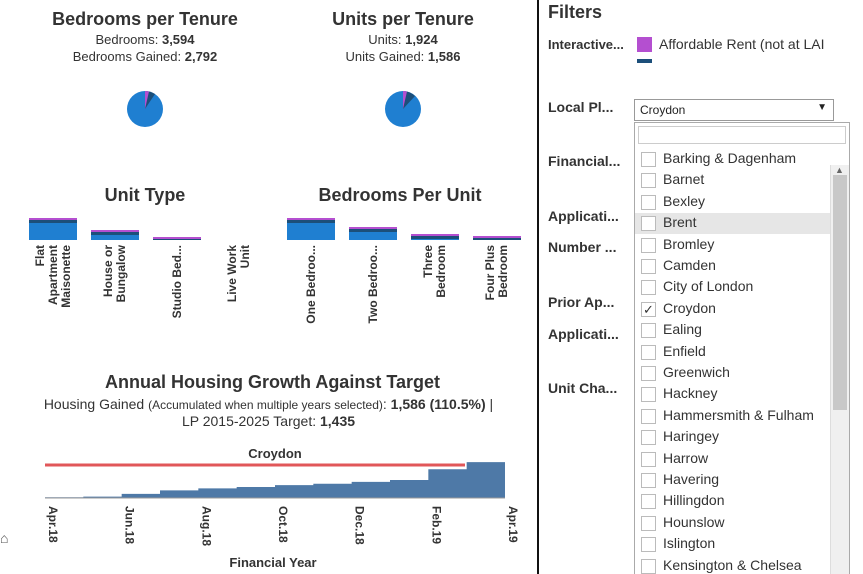 The width and height of the screenshot is (863, 574). What do you see at coordinates (648, 309) in the screenshot?
I see `checked-checkbox-icon: ✓` at bounding box center [648, 309].